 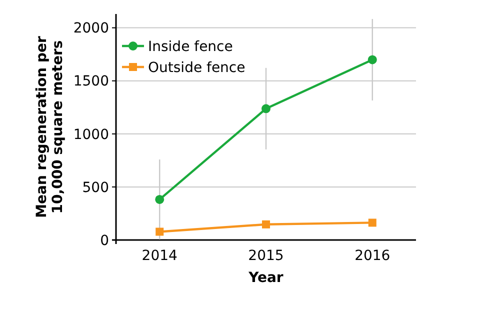 I want to click on x-tick-label: 2015, so click(x=266, y=256).